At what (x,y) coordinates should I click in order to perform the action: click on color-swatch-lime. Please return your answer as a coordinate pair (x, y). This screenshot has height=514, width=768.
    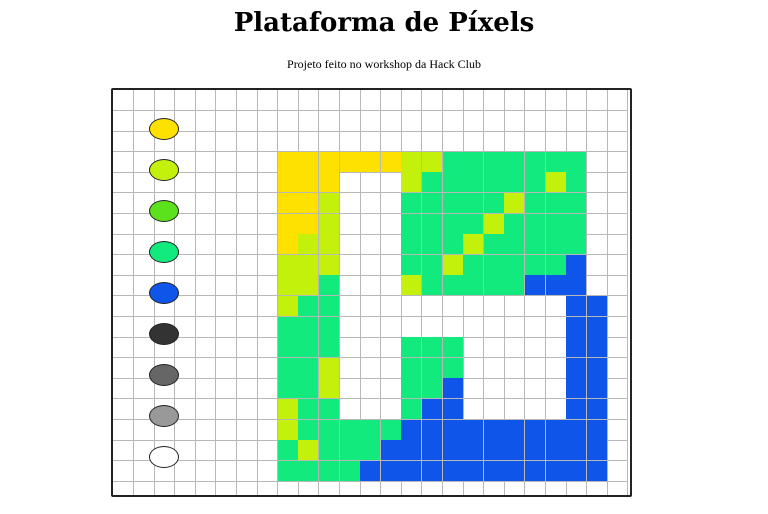
    Looking at the image, I should click on (164, 170).